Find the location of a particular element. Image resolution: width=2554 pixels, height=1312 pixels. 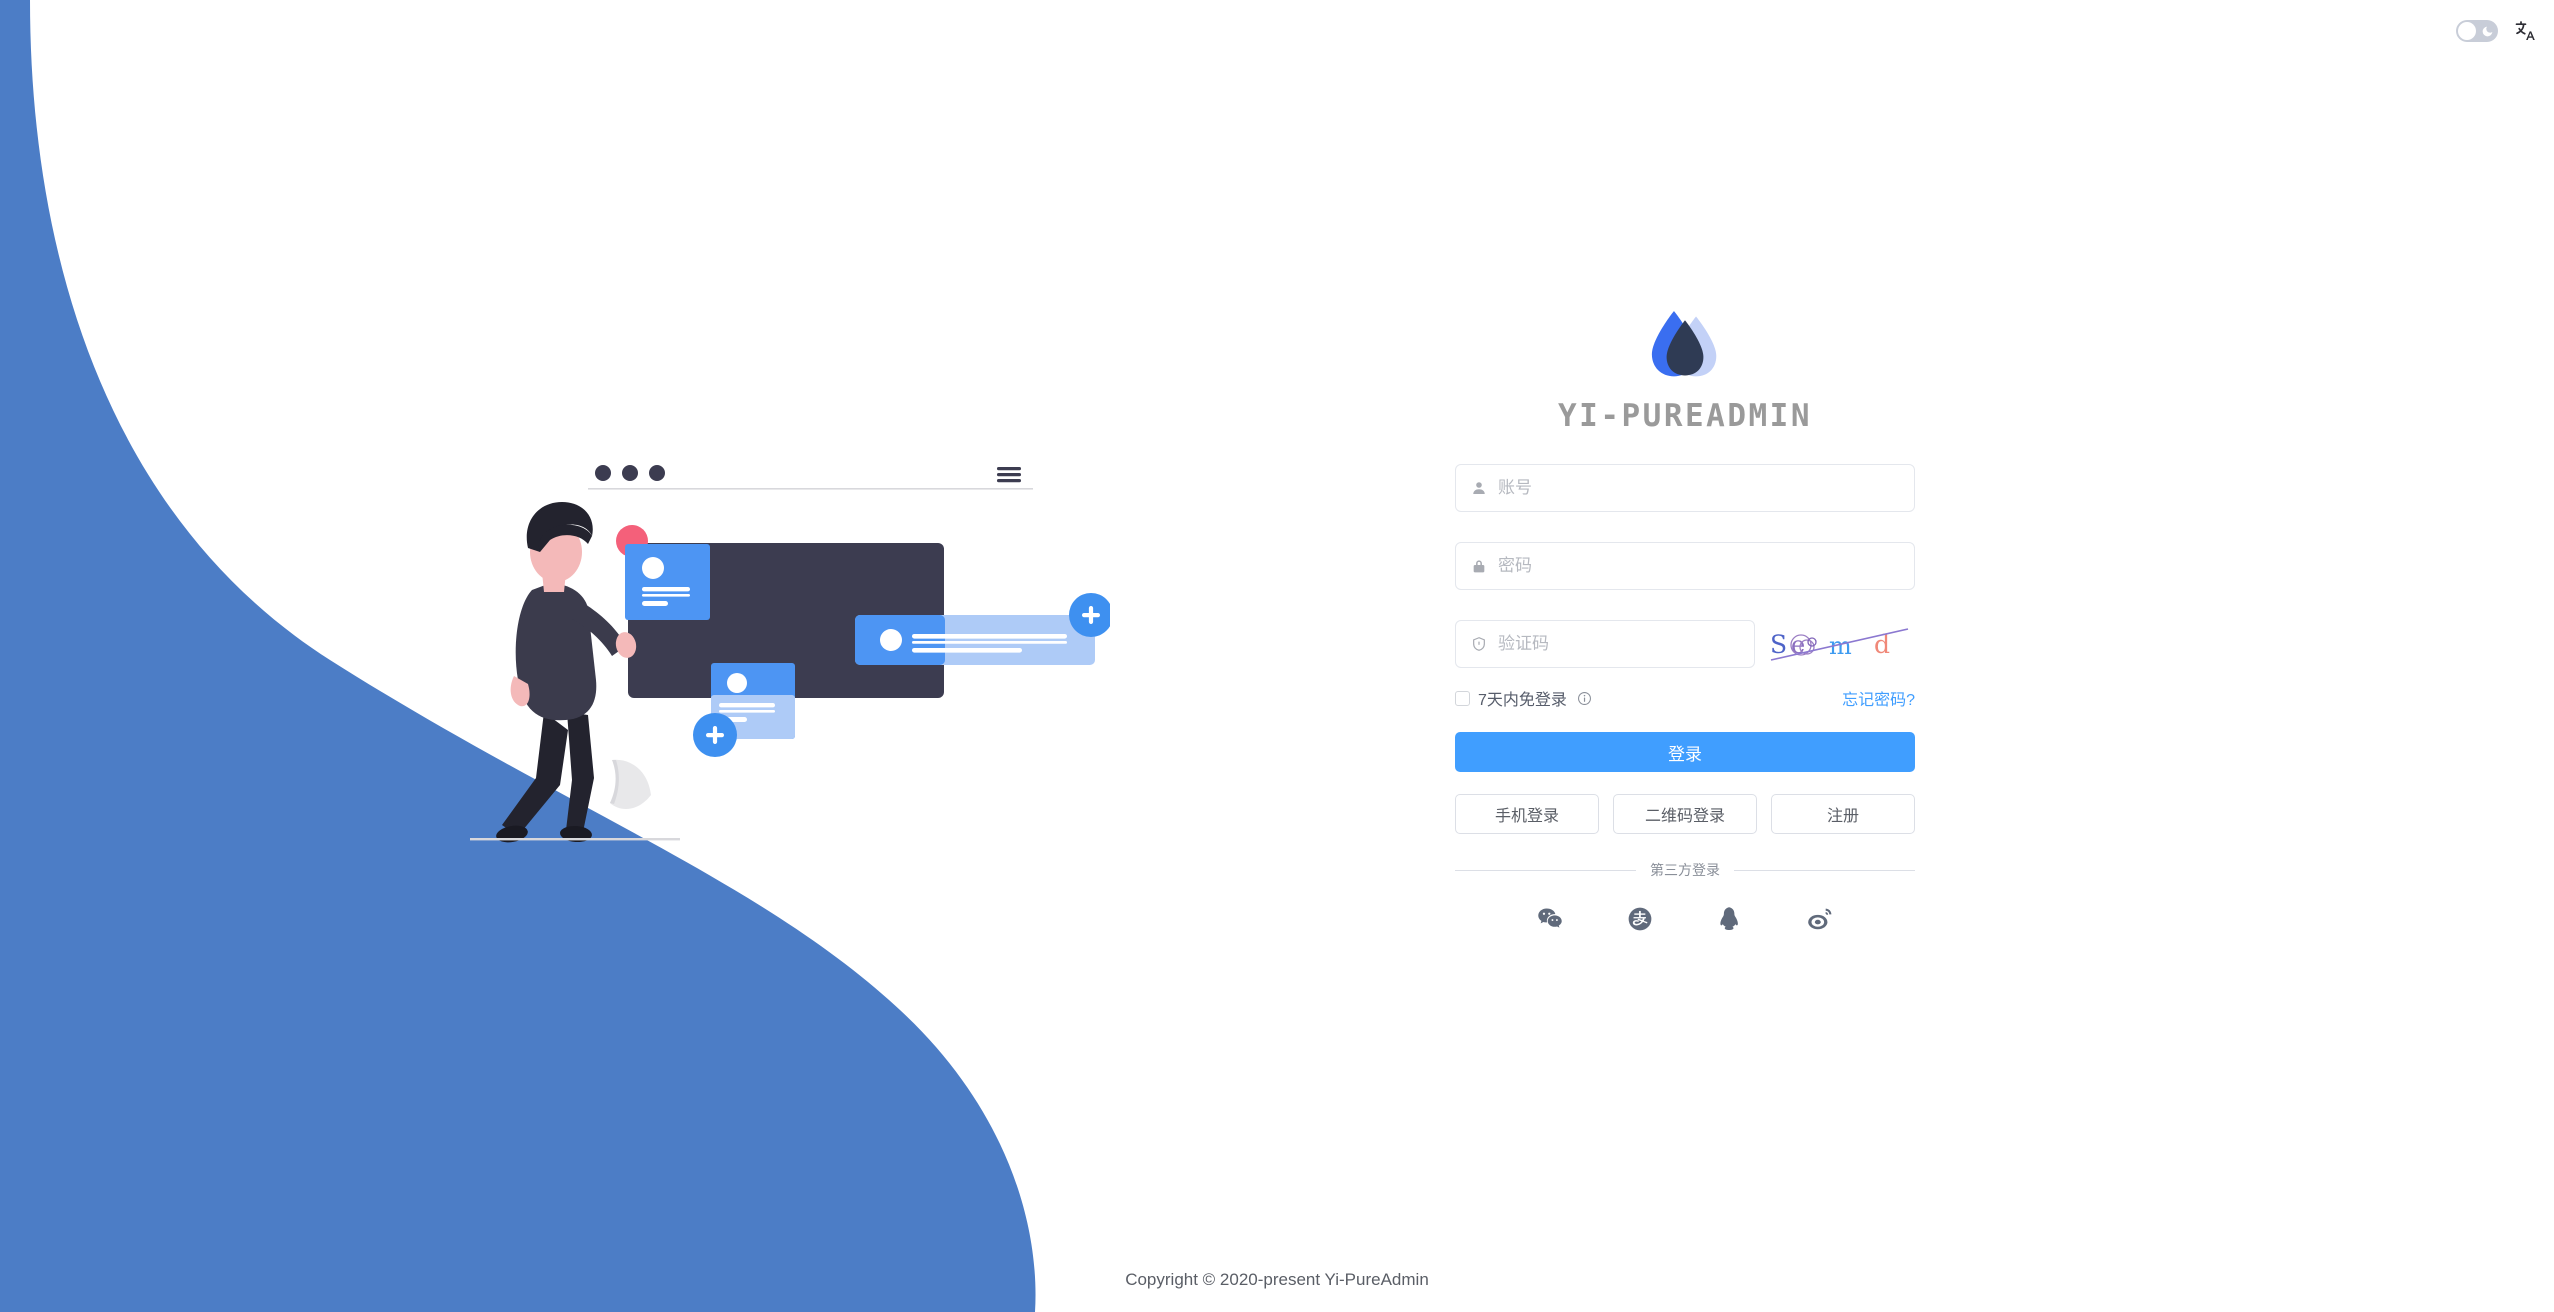

password-field is located at coordinates (1685, 566).